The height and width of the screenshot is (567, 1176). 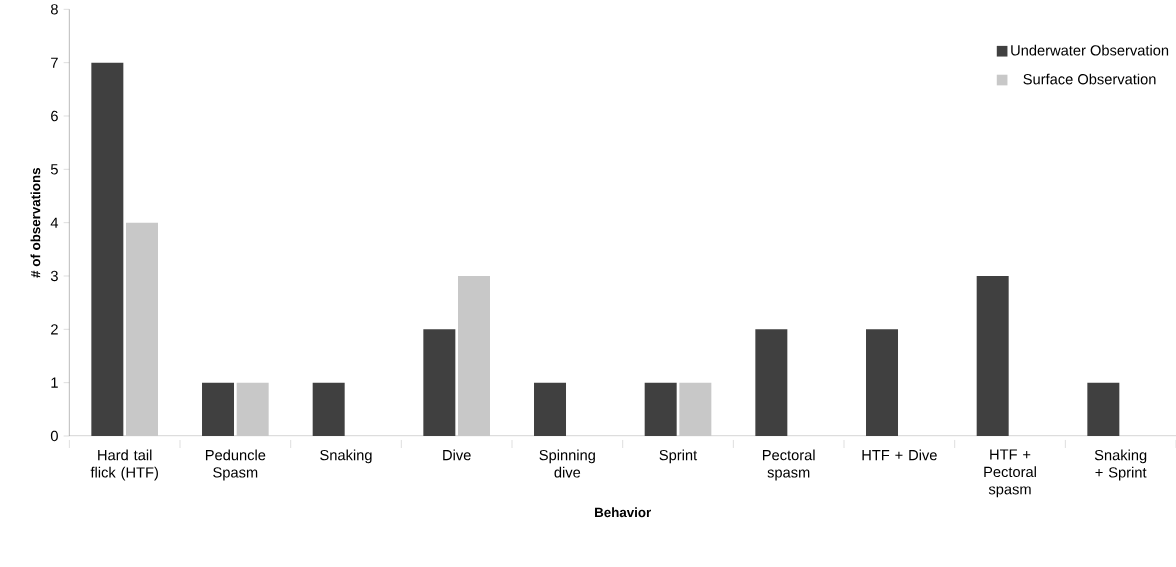 I want to click on y-tick-label: 0, so click(x=54, y=436).